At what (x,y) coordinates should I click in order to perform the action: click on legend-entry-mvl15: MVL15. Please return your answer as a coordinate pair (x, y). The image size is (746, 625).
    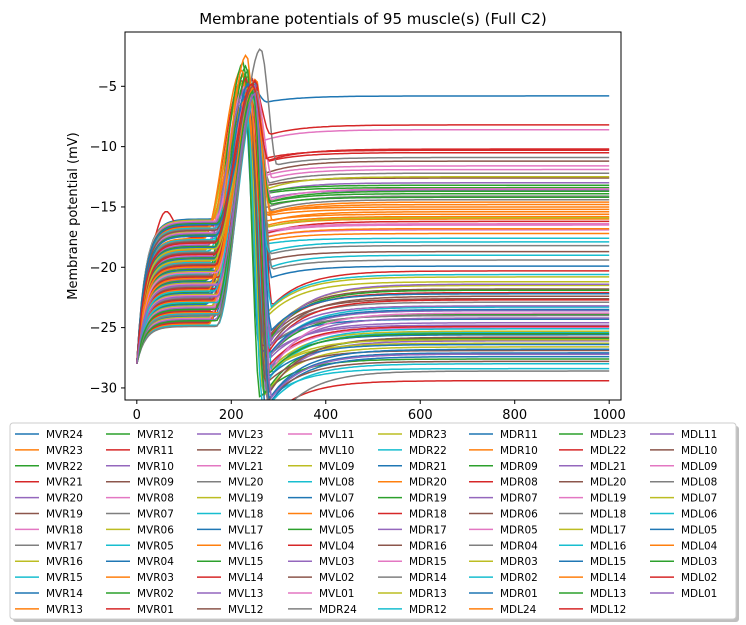
    Looking at the image, I should click on (230, 562).